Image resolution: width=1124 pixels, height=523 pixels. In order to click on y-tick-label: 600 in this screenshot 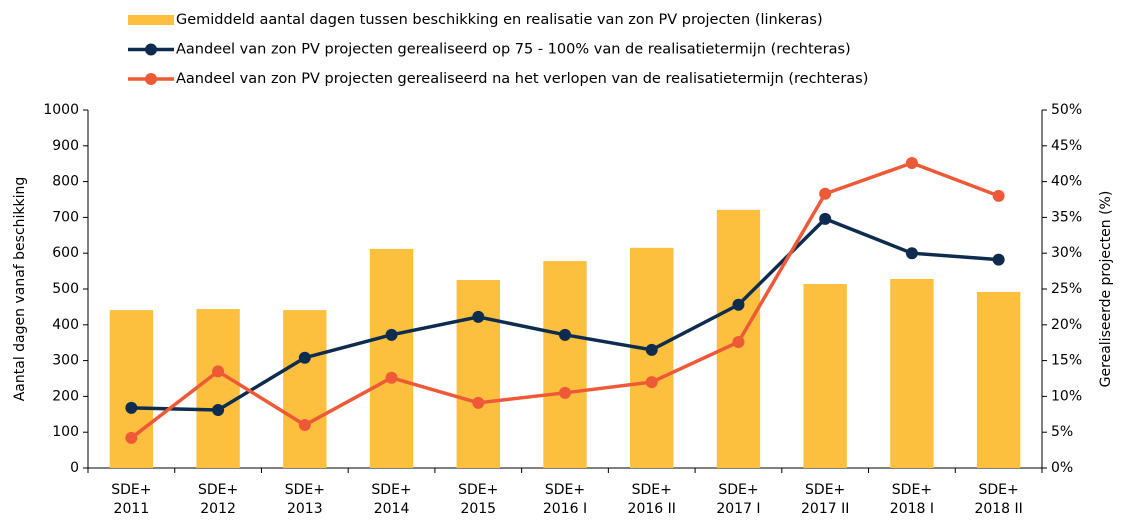, I will do `click(65, 253)`.